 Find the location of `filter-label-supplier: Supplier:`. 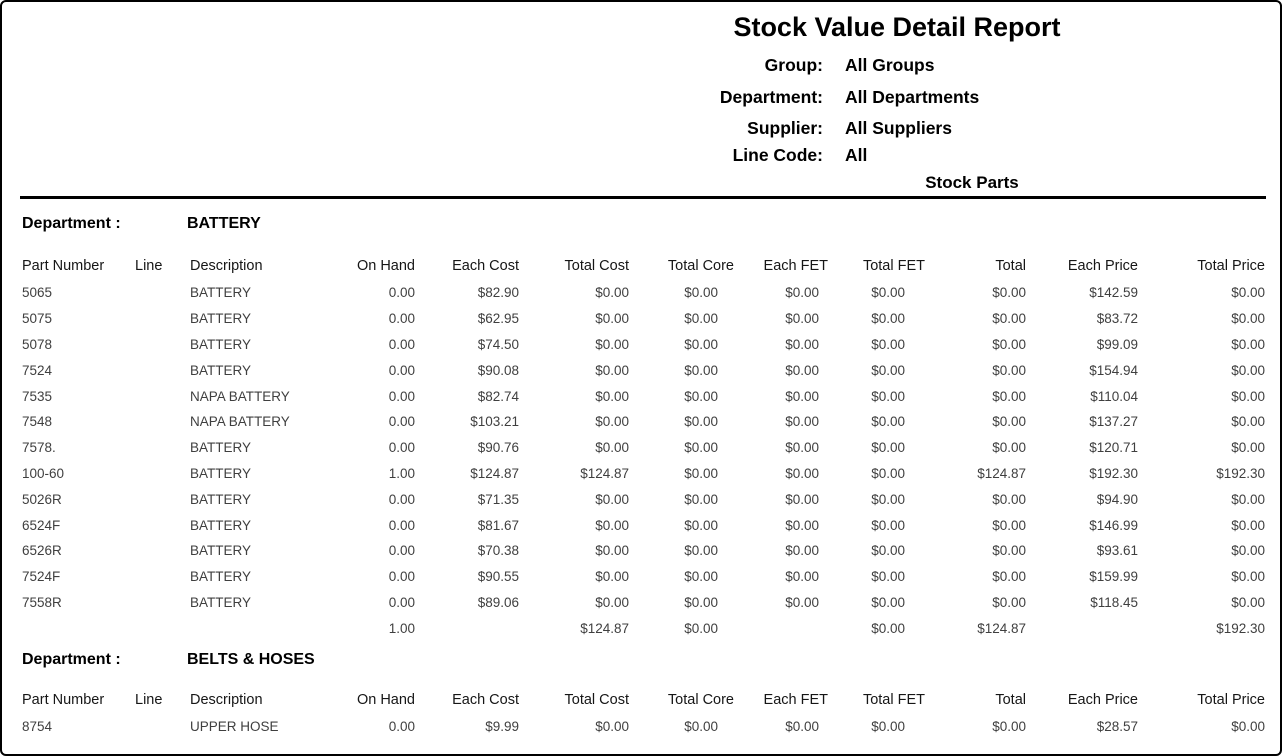

filter-label-supplier: Supplier: is located at coordinates (785, 128).